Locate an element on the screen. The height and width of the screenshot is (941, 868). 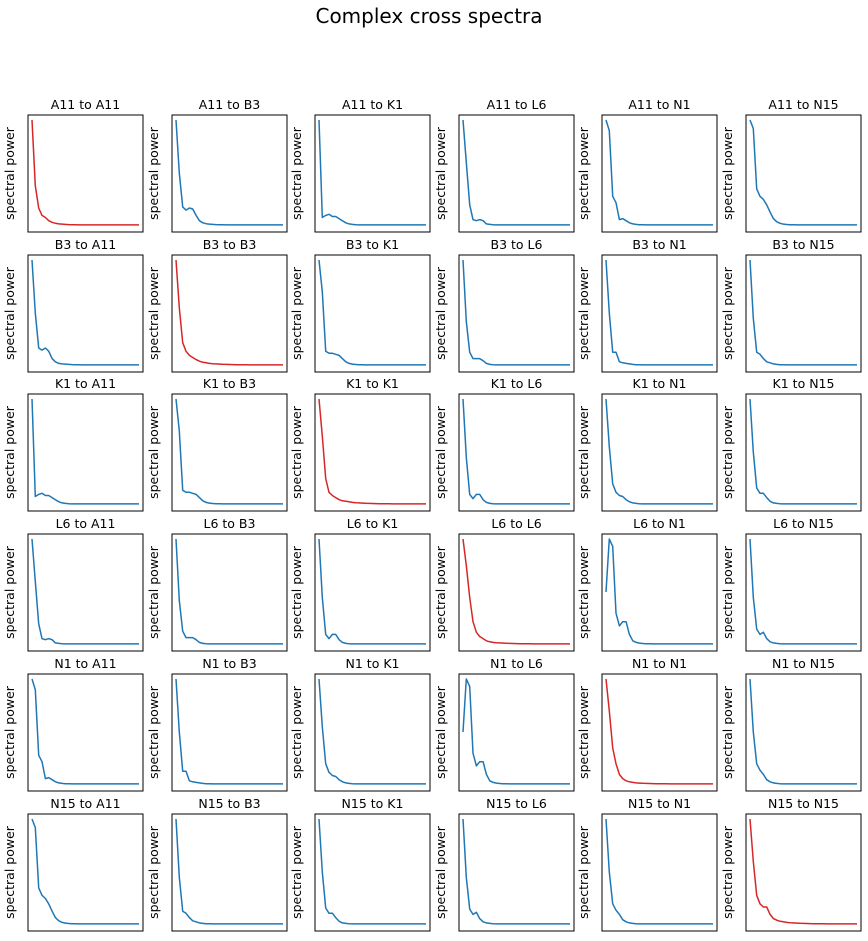
subplot-1-0: B3 to A11 spectral power is located at coordinates (73, 305).